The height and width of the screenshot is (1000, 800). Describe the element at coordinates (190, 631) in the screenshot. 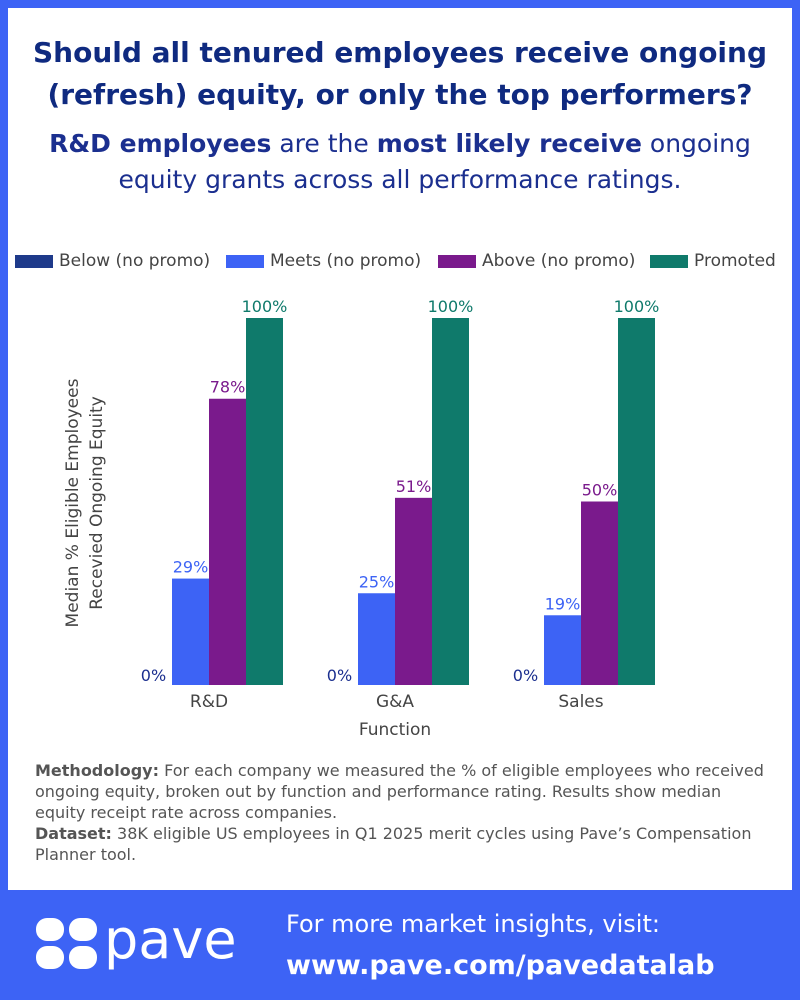

I see `bar-r-d-meets` at that location.